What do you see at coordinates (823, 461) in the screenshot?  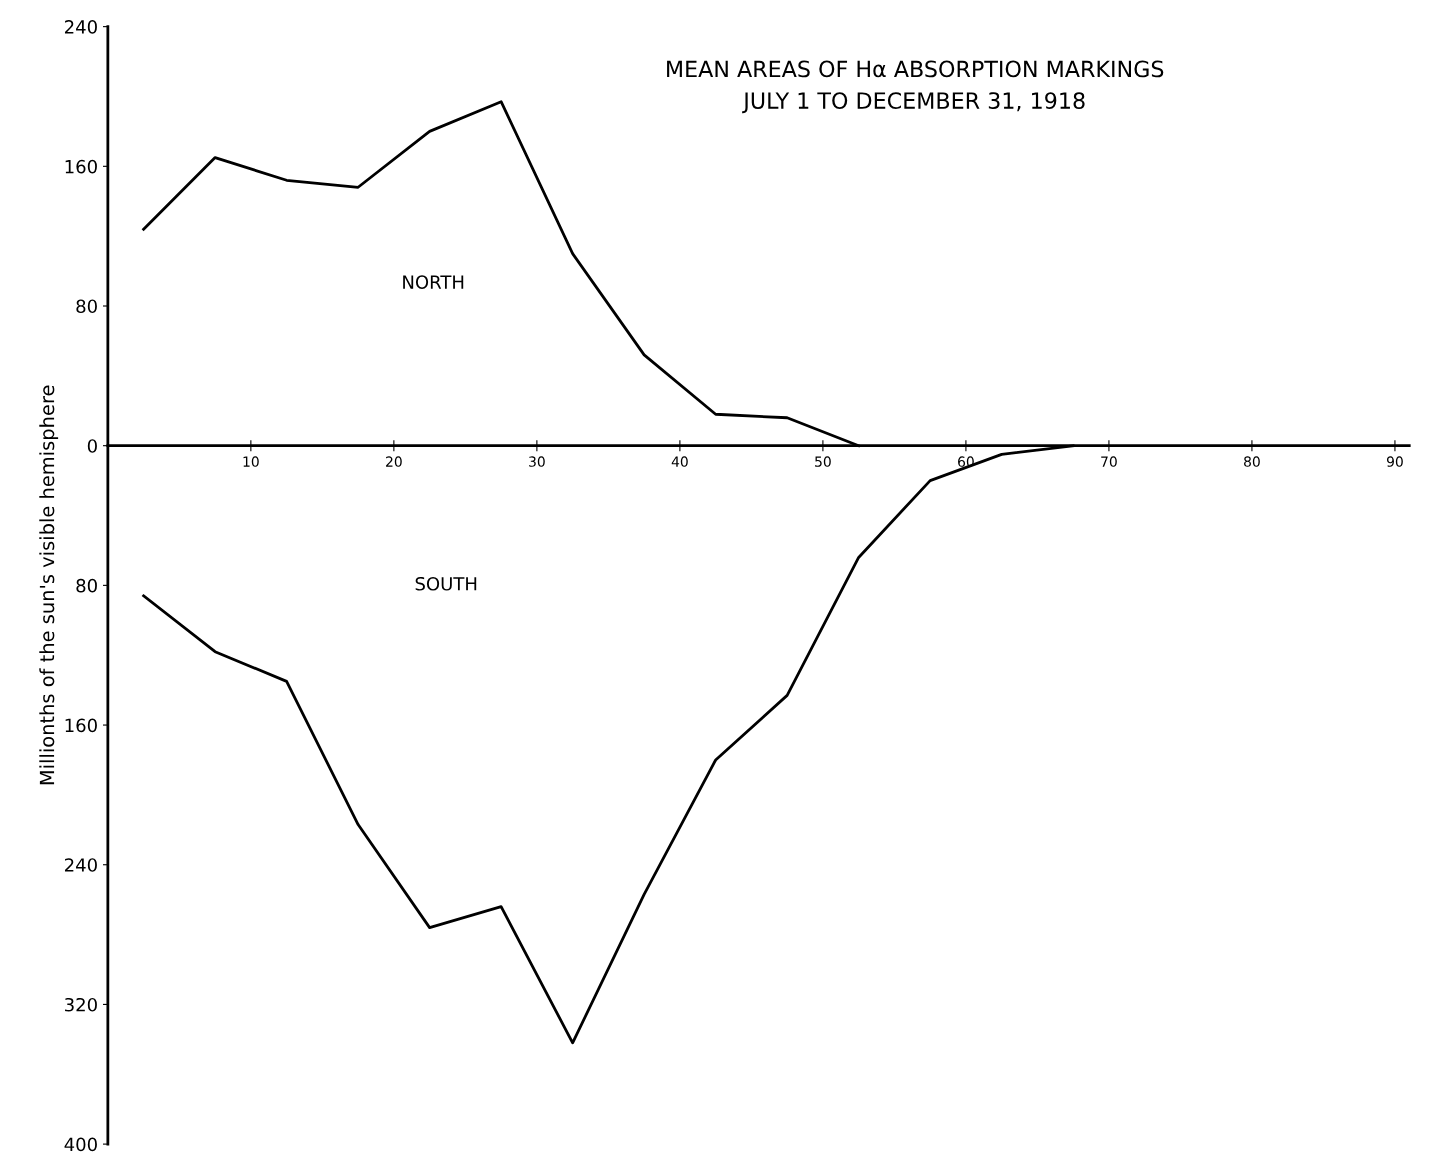 I see `x-tick-label: 50` at bounding box center [823, 461].